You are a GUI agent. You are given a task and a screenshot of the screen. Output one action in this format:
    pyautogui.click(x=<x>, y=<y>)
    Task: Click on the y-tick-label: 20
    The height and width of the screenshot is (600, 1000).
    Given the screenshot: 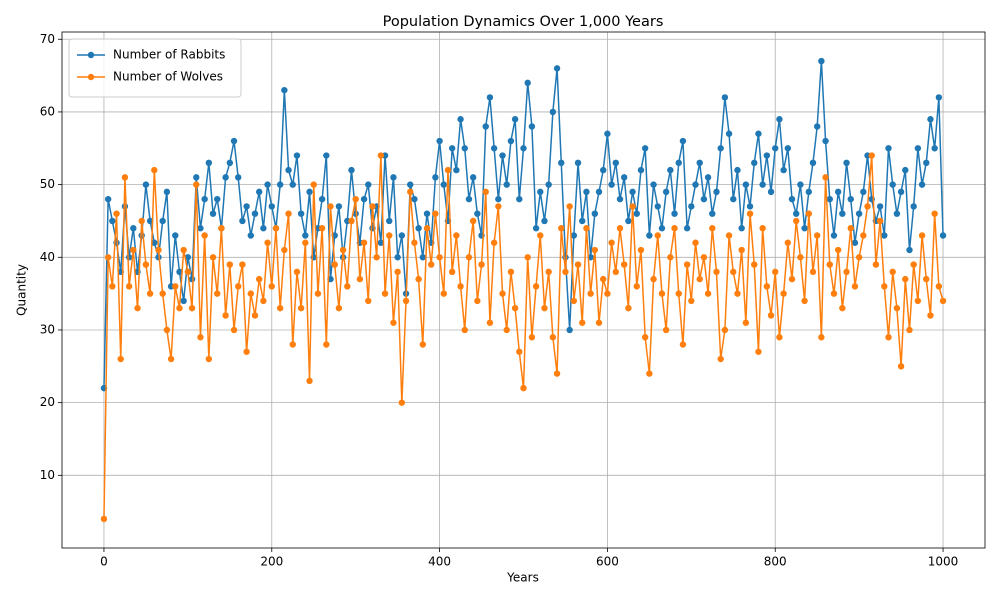 What is the action you would take?
    pyautogui.click(x=47, y=402)
    